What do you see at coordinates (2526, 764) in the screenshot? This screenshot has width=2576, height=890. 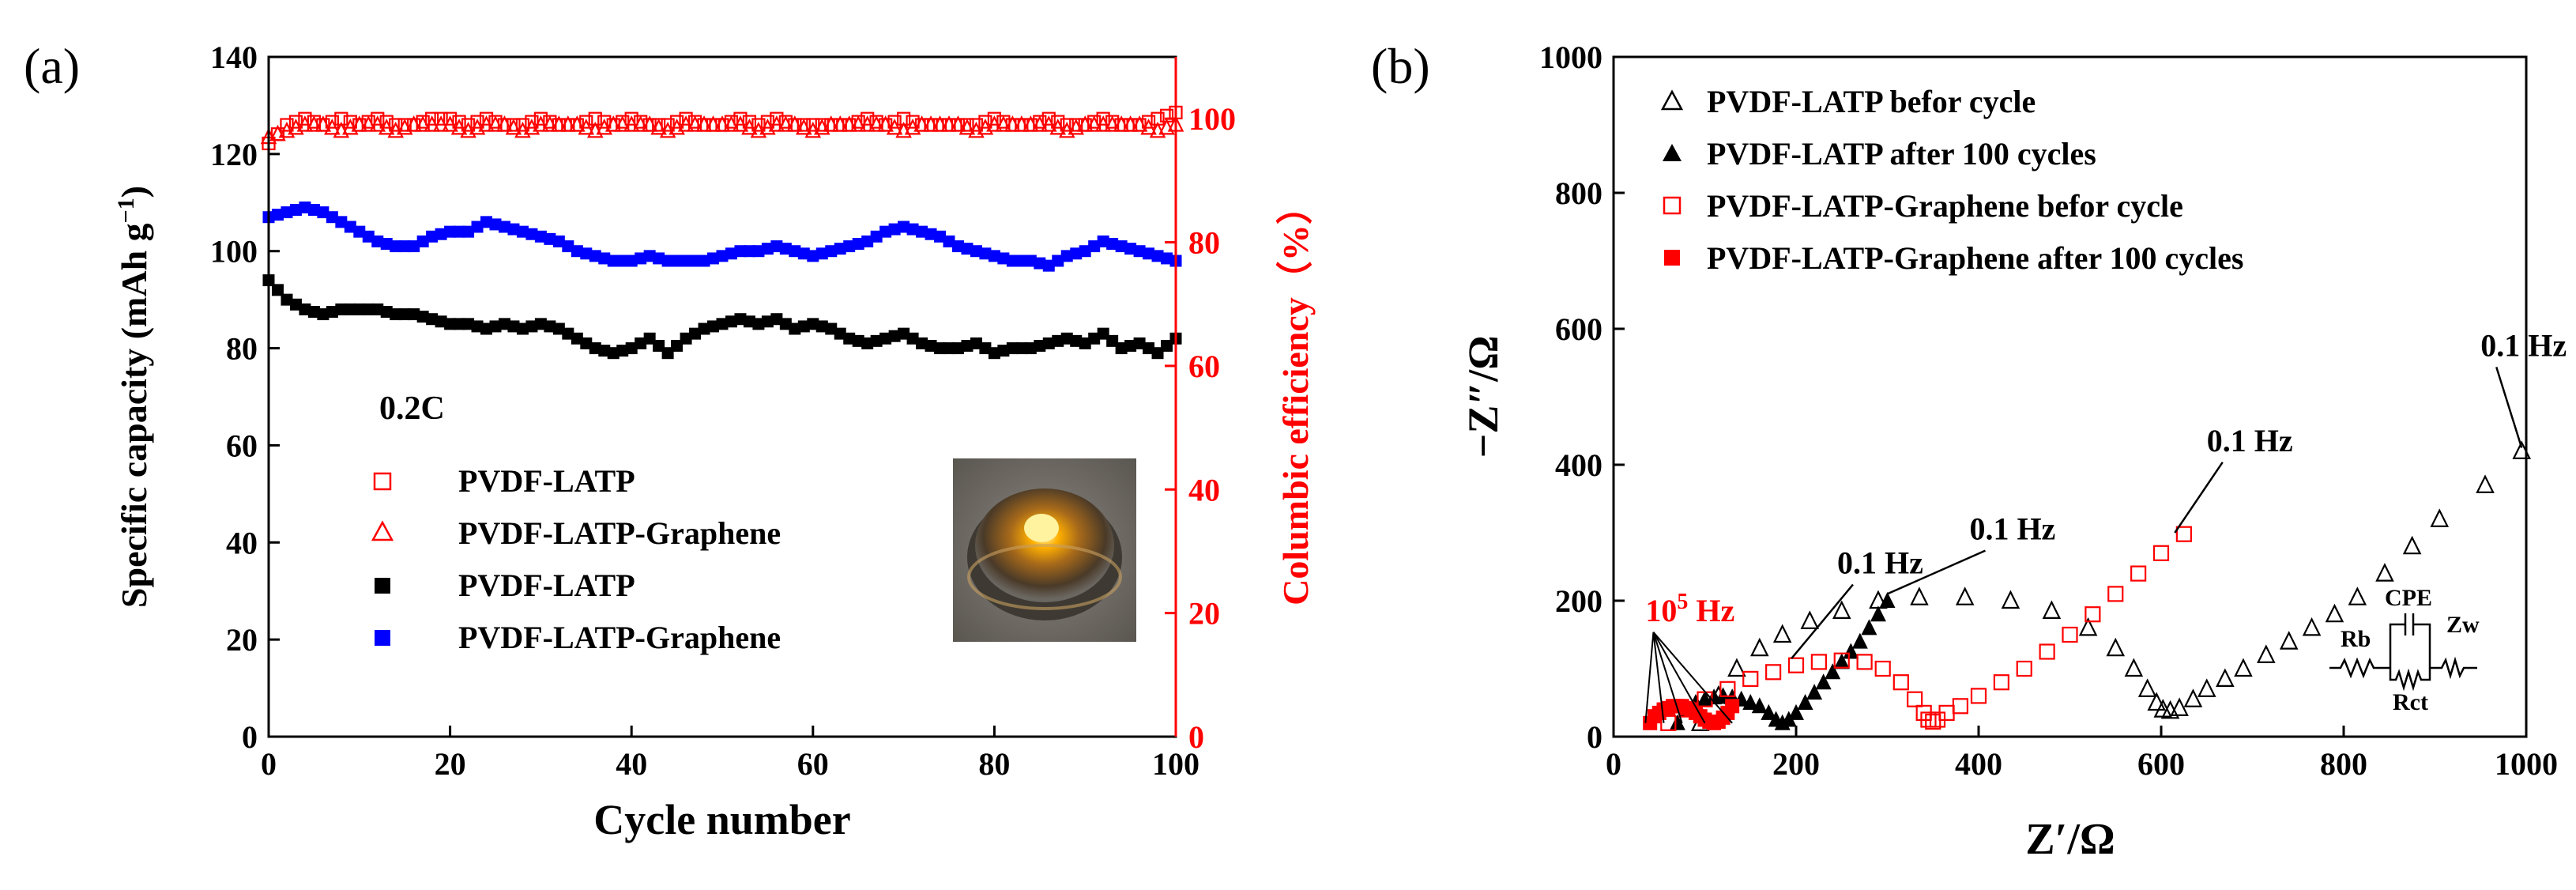 I see `x-tick-label: 1000` at bounding box center [2526, 764].